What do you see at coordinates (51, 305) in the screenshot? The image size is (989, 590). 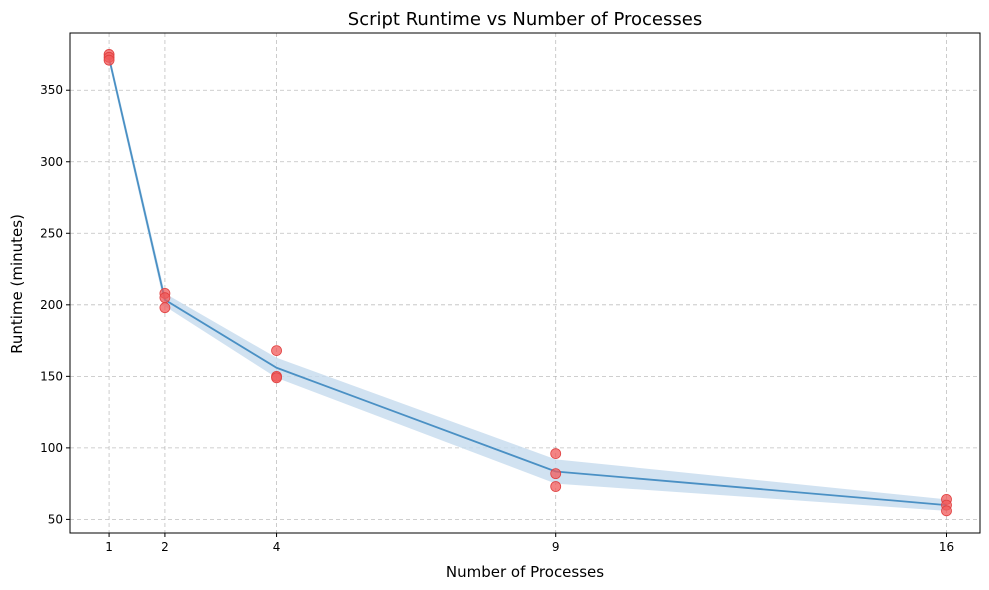 I see `y-tick-label: 200` at bounding box center [51, 305].